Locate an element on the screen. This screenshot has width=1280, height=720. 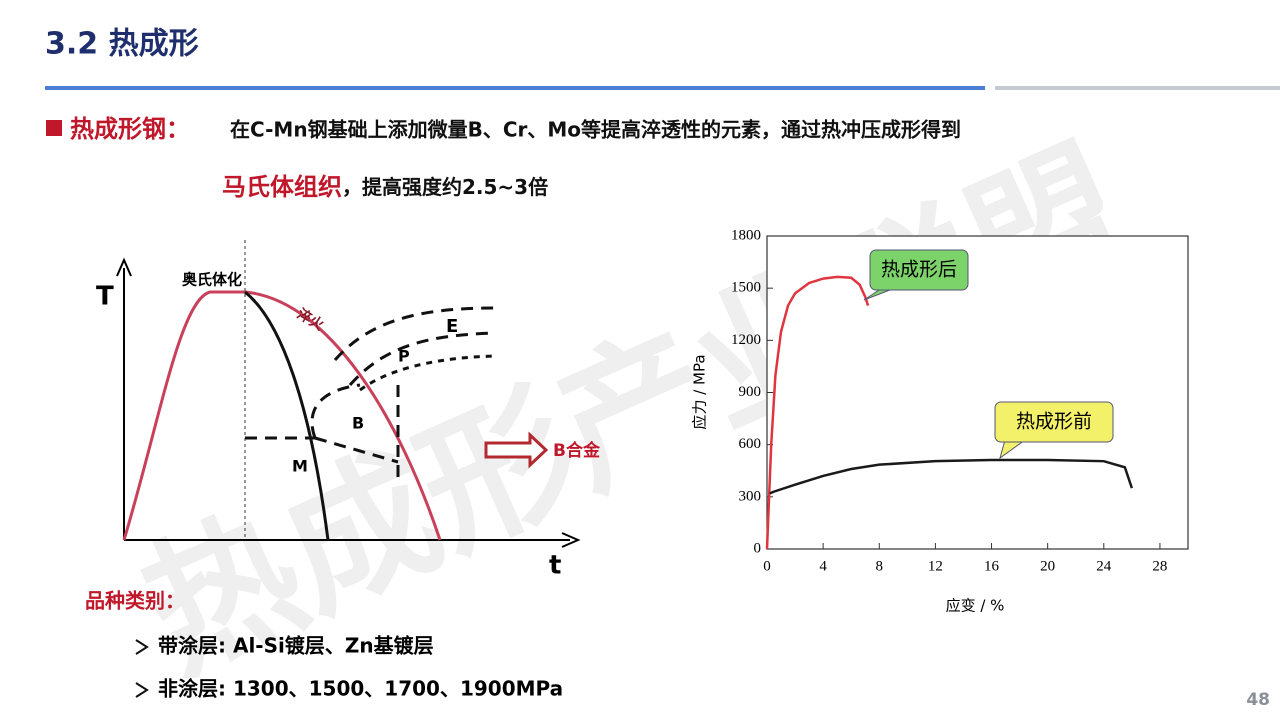
intro-label: 热成形钢： is located at coordinates (130, 129).